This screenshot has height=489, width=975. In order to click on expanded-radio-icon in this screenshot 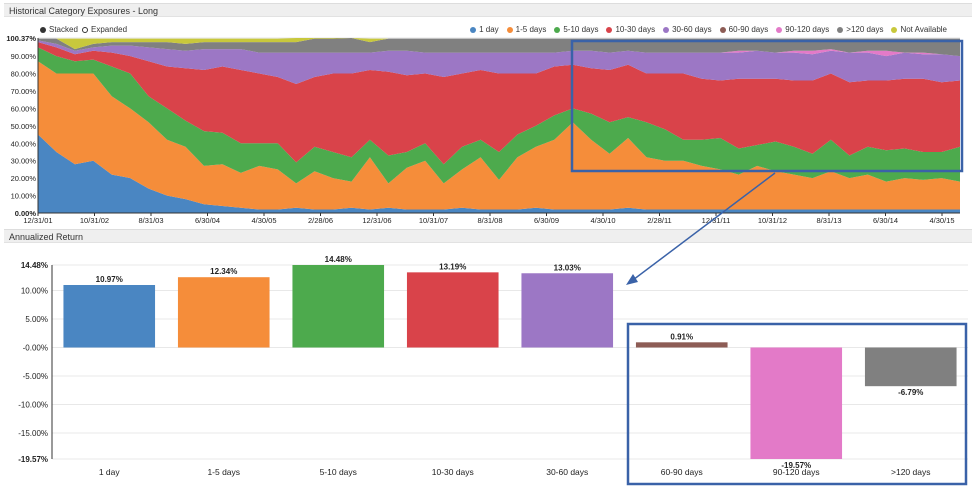, I will do `click(85, 29)`.